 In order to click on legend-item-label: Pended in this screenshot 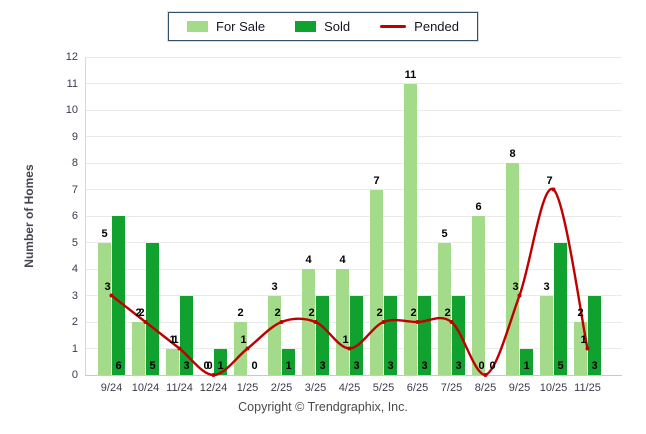, I will do `click(436, 26)`.